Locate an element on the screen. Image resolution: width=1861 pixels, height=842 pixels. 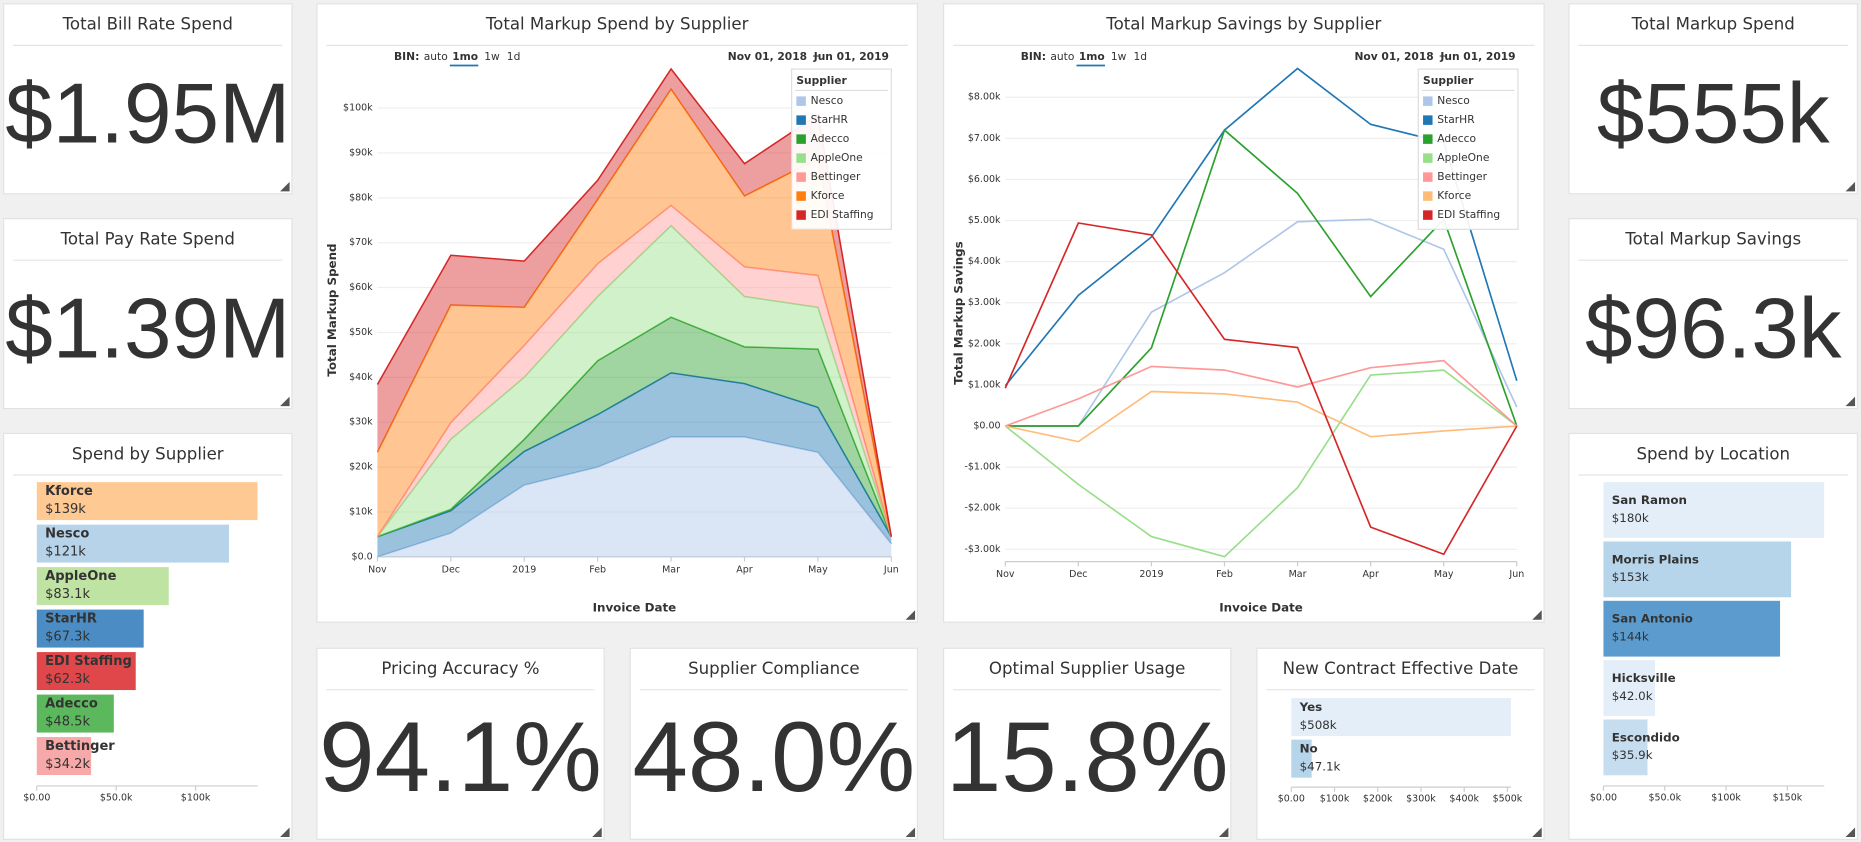
x-axis-title: Invoice Date is located at coordinates (635, 607).